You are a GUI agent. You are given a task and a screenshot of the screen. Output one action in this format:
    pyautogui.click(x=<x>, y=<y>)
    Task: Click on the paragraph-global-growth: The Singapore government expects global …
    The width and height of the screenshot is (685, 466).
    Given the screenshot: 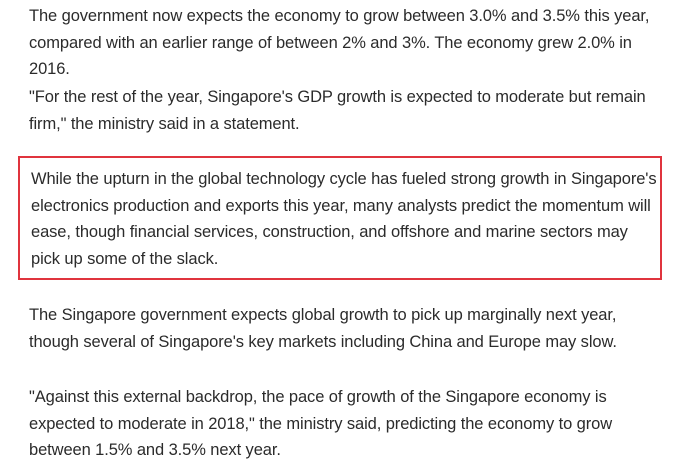 What is the action you would take?
    pyautogui.click(x=323, y=328)
    